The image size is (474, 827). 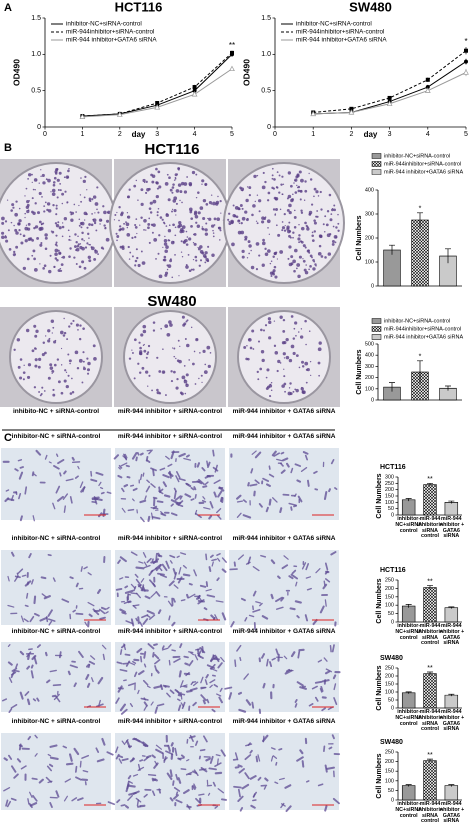 I want to click on y-tick-label: 1.5, so click(x=36, y=18).